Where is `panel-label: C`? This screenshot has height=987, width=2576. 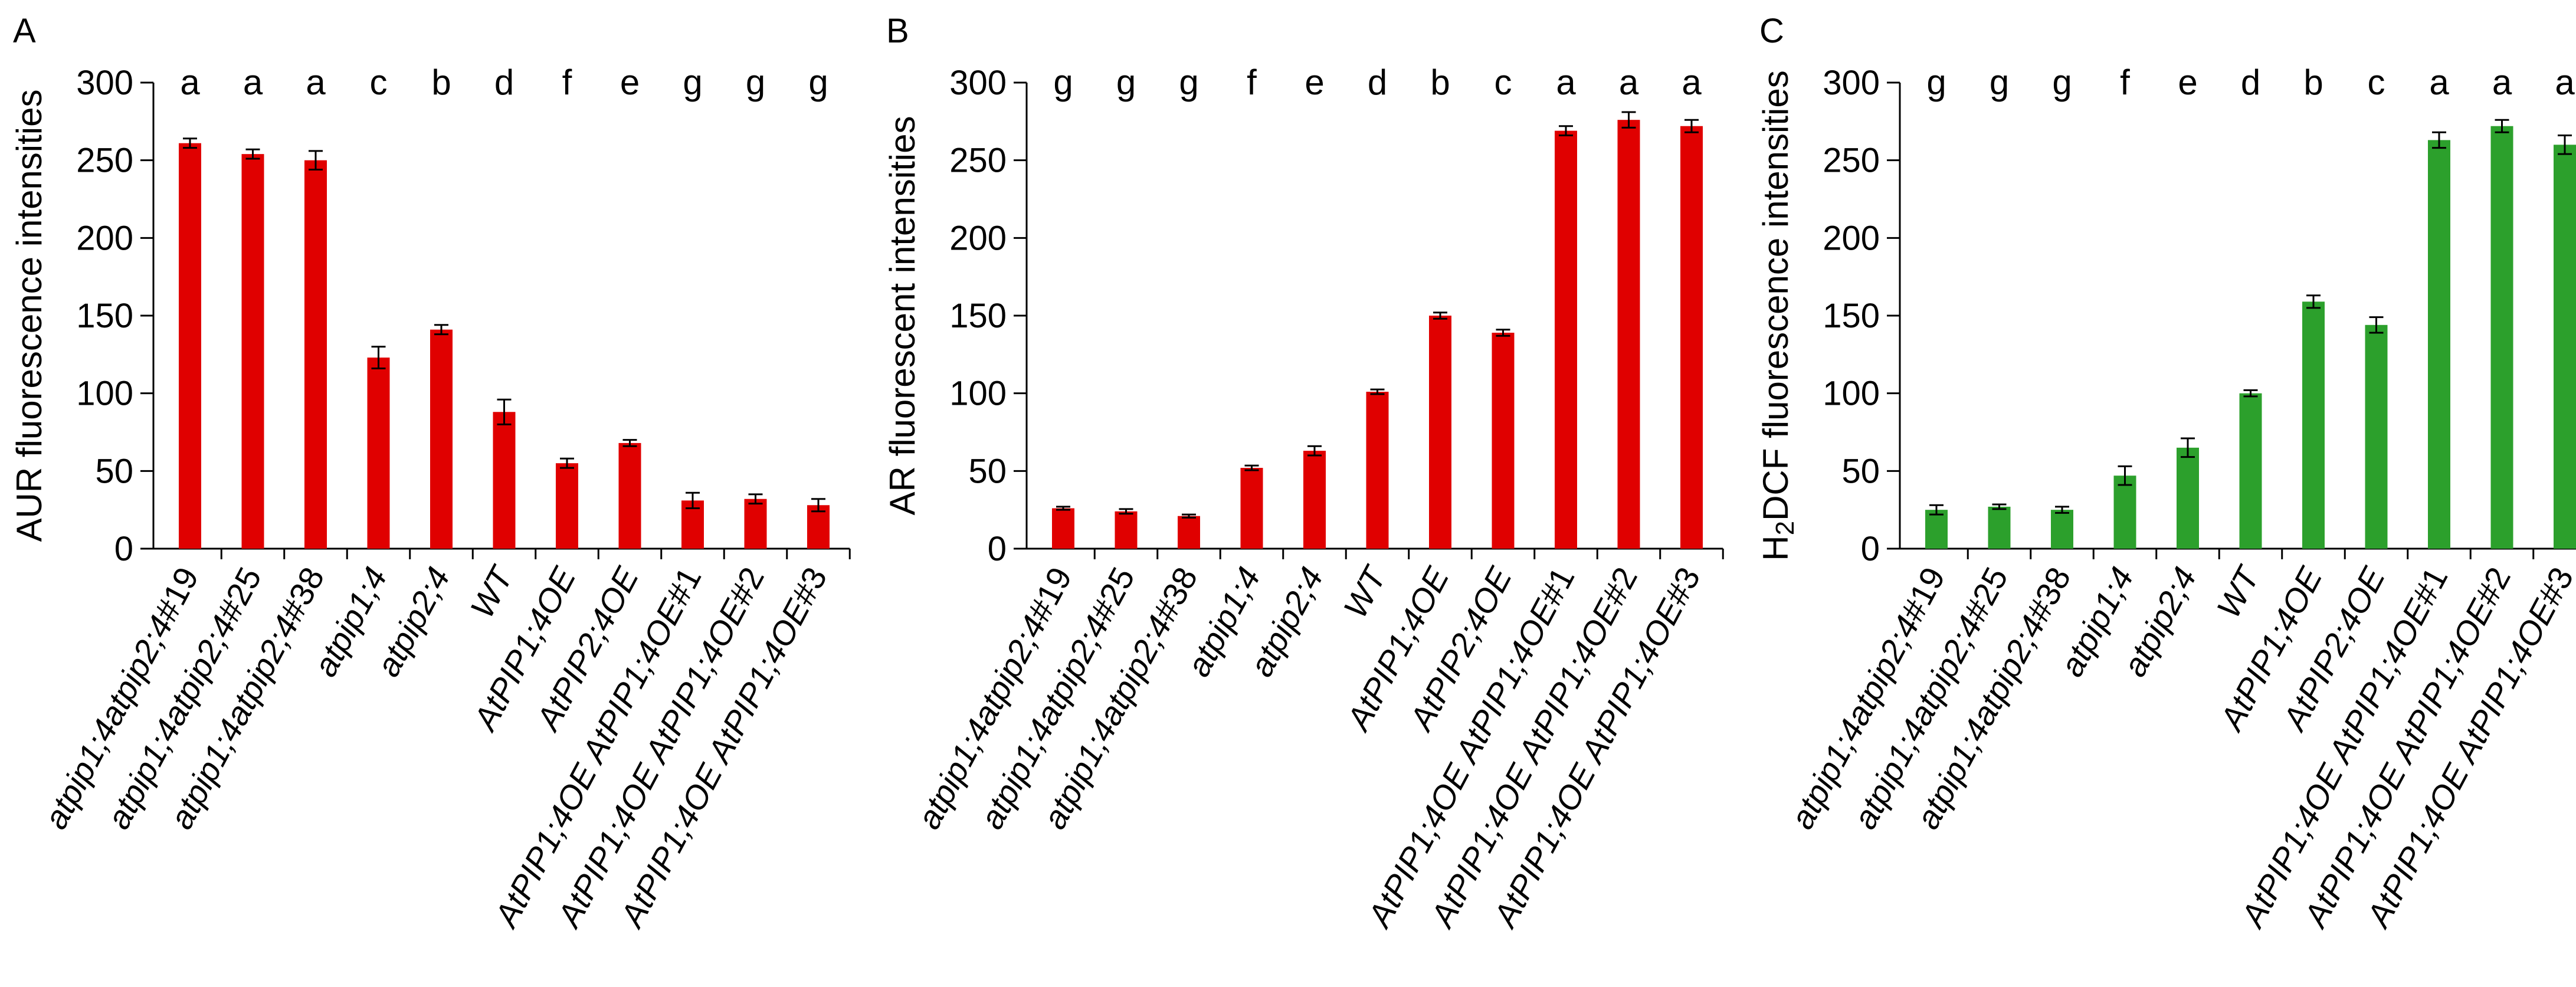
panel-label: C is located at coordinates (1771, 31).